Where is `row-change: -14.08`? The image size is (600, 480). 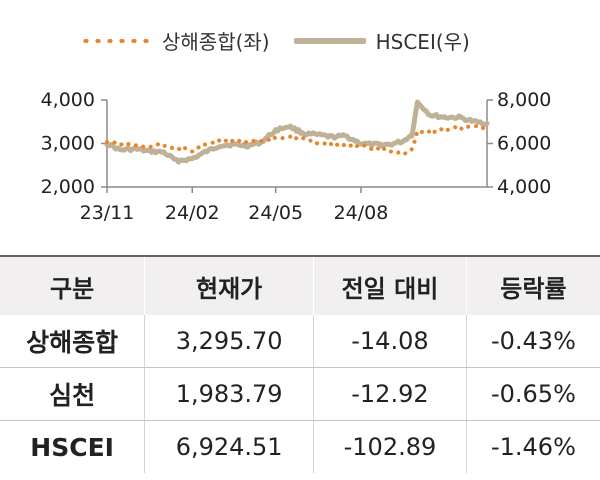
row-change: -14.08 is located at coordinates (390, 341).